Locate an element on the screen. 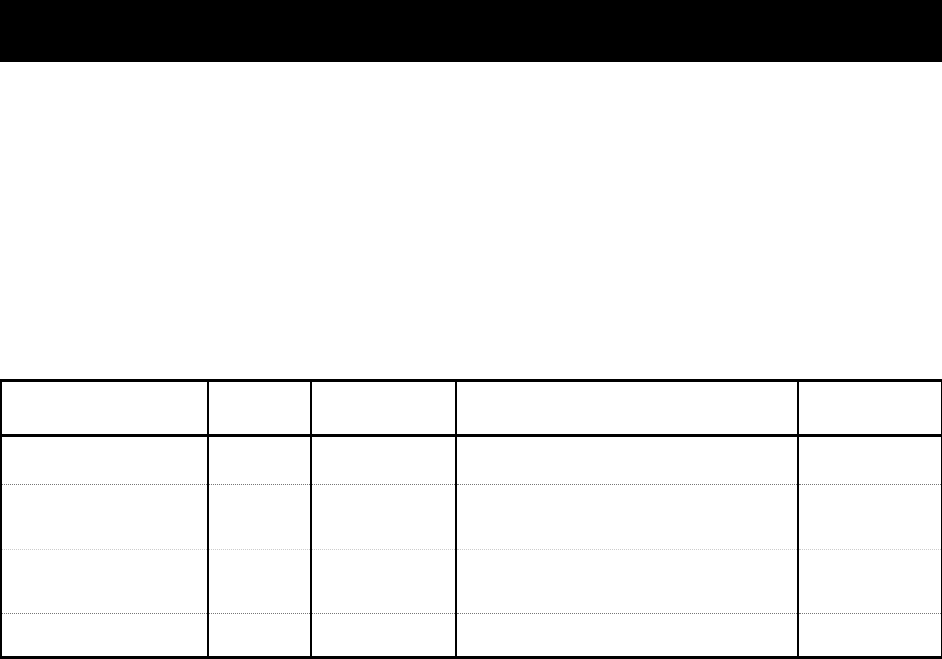 This screenshot has width=942, height=659. header-bar is located at coordinates (471, 31).